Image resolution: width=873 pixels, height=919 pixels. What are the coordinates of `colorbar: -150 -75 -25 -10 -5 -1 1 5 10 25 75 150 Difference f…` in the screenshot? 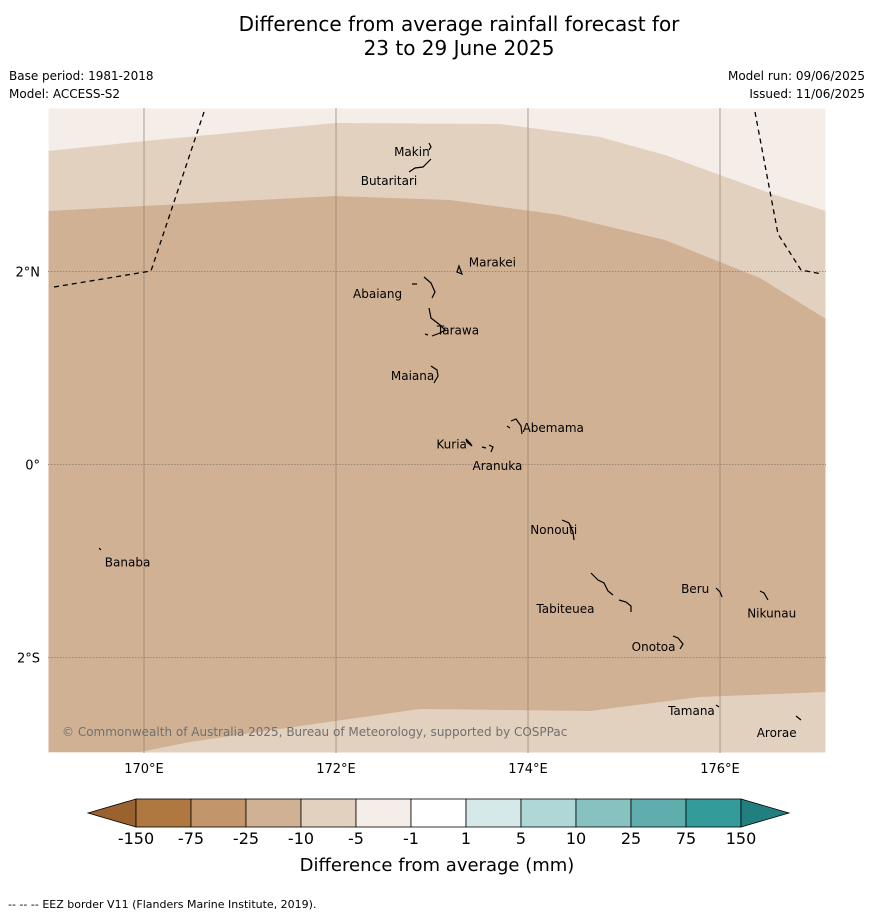 It's located at (438, 837).